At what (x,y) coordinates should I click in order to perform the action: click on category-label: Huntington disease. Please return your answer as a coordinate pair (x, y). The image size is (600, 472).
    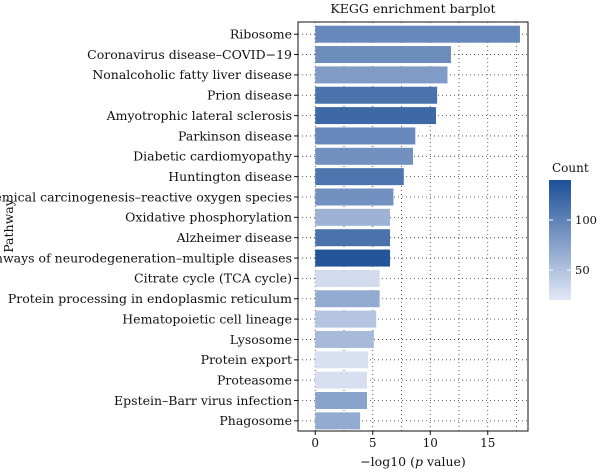
    Looking at the image, I should click on (230, 176).